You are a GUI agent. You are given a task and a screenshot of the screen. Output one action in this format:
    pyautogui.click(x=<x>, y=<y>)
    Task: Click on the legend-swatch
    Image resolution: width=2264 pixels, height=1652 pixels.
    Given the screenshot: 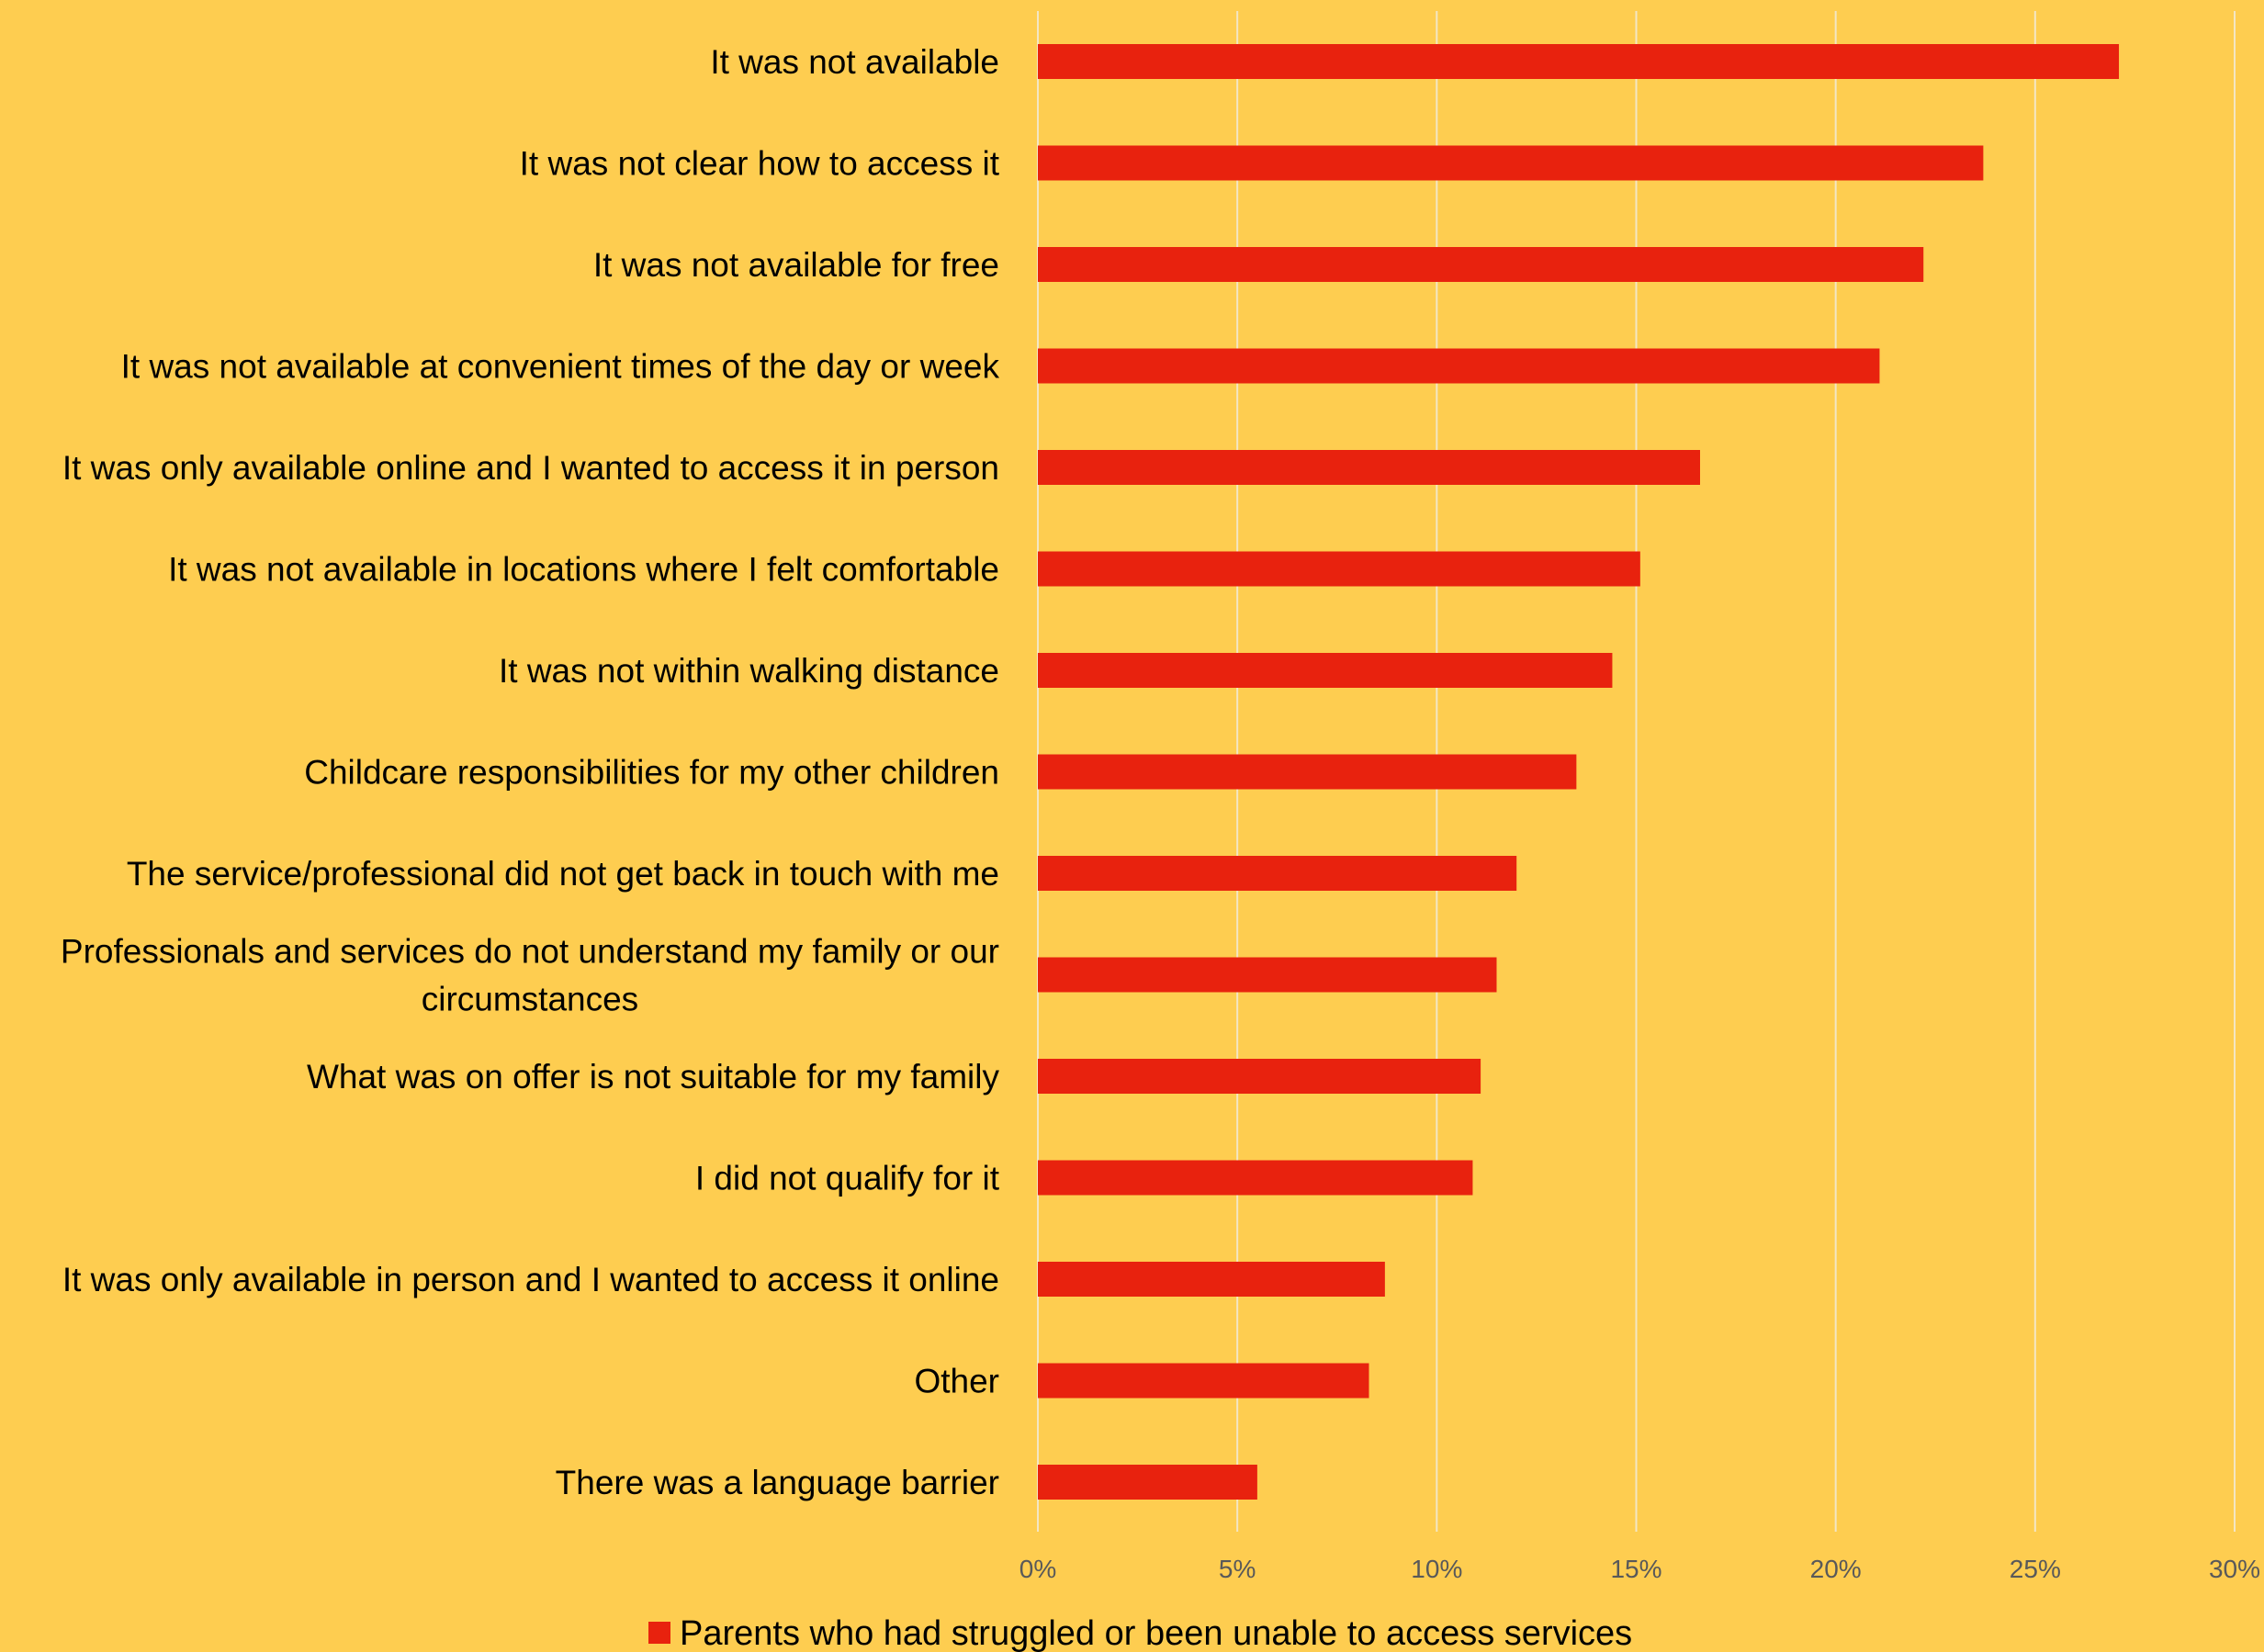 What is the action you would take?
    pyautogui.click(x=659, y=1633)
    